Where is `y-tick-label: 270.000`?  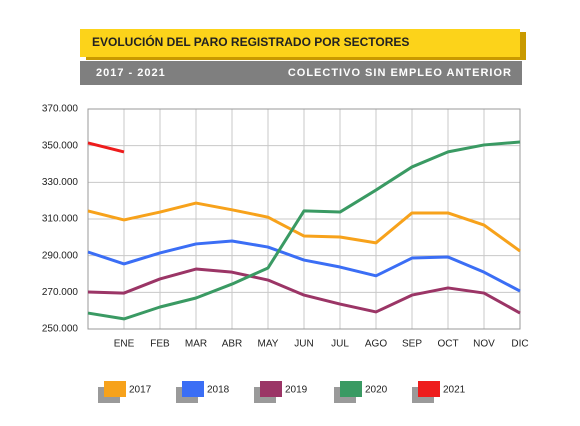
y-tick-label: 270.000 is located at coordinates (60, 292).